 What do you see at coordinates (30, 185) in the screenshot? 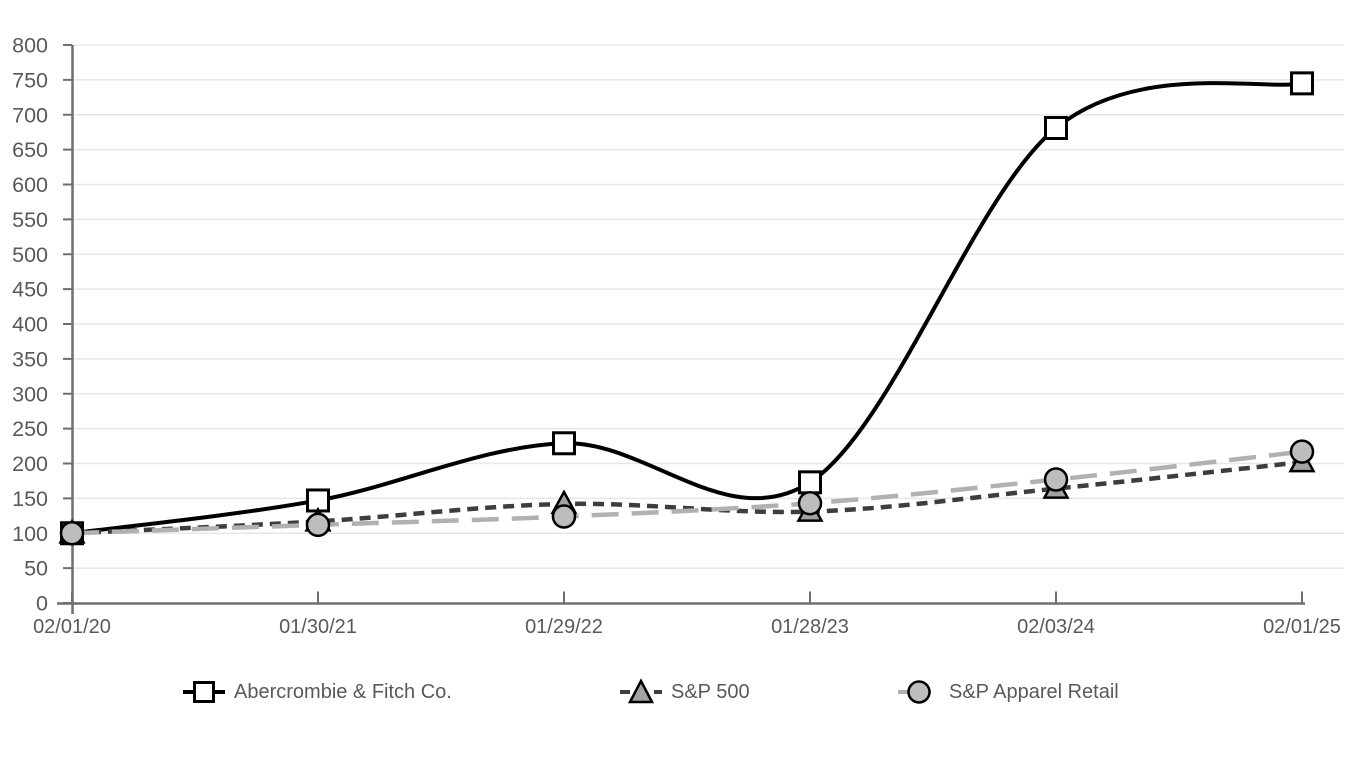
I see `y-axis-label: 600` at bounding box center [30, 185].